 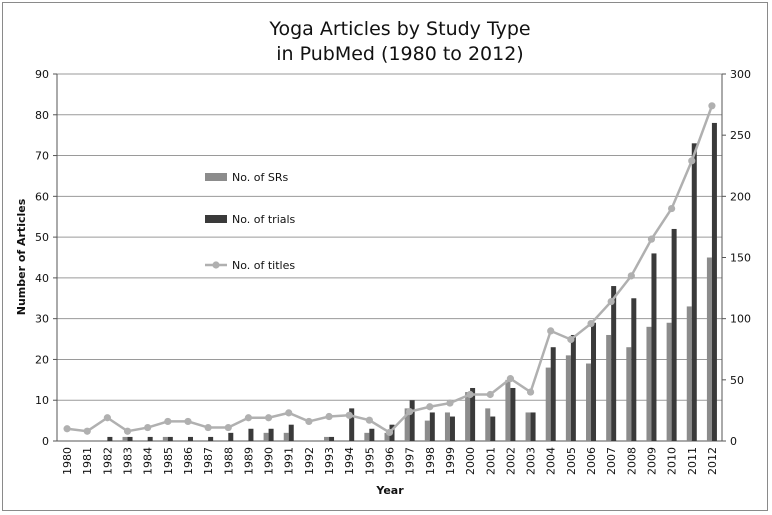 I want to click on y-tick-label: 90, so click(x=42, y=74).